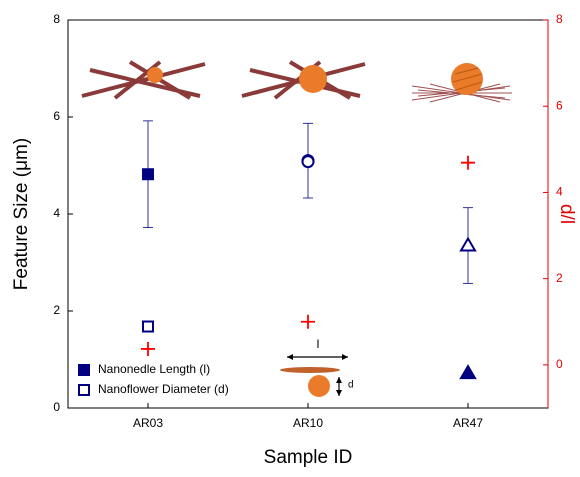  What do you see at coordinates (559, 278) in the screenshot?
I see `y2-tick-label: 2` at bounding box center [559, 278].